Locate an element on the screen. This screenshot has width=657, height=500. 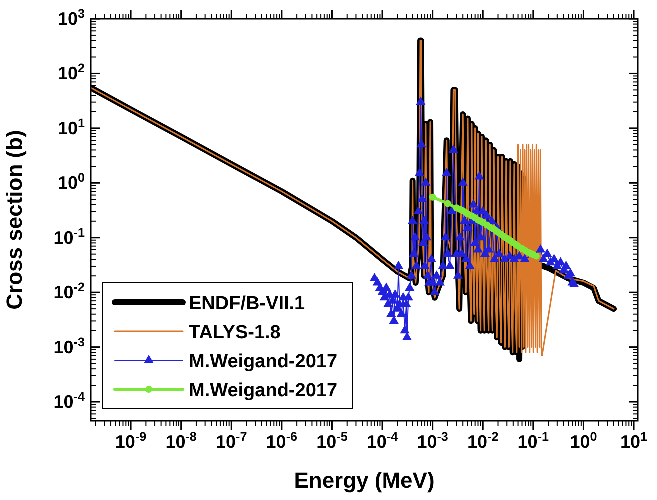
y-tick-label: 10$^{3}$ is located at coordinates (71, 18).